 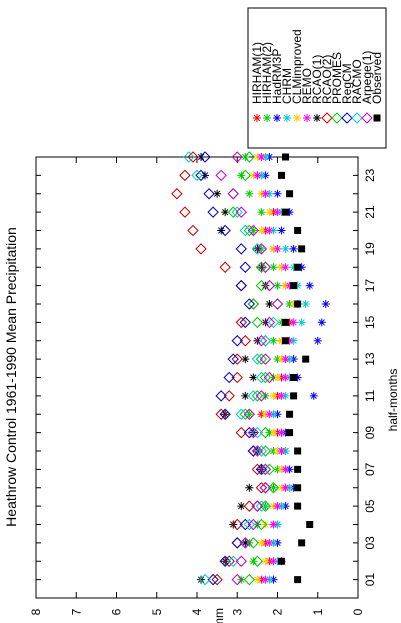 I want to click on legend-label: RCAO(2), so click(x=327, y=79).